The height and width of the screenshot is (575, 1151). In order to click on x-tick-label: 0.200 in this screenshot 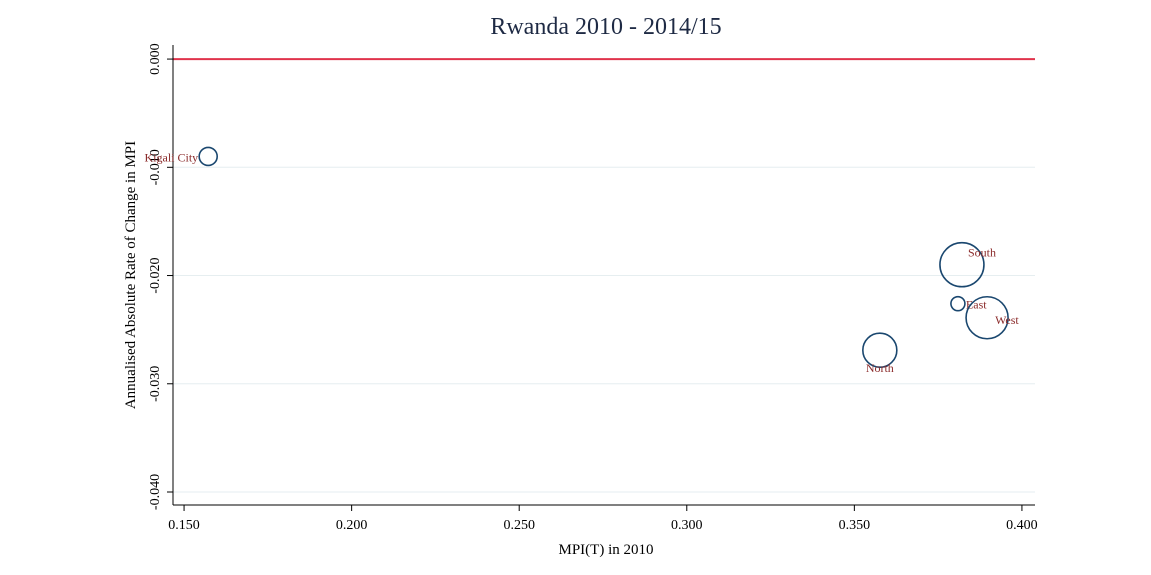, I will do `click(352, 525)`.